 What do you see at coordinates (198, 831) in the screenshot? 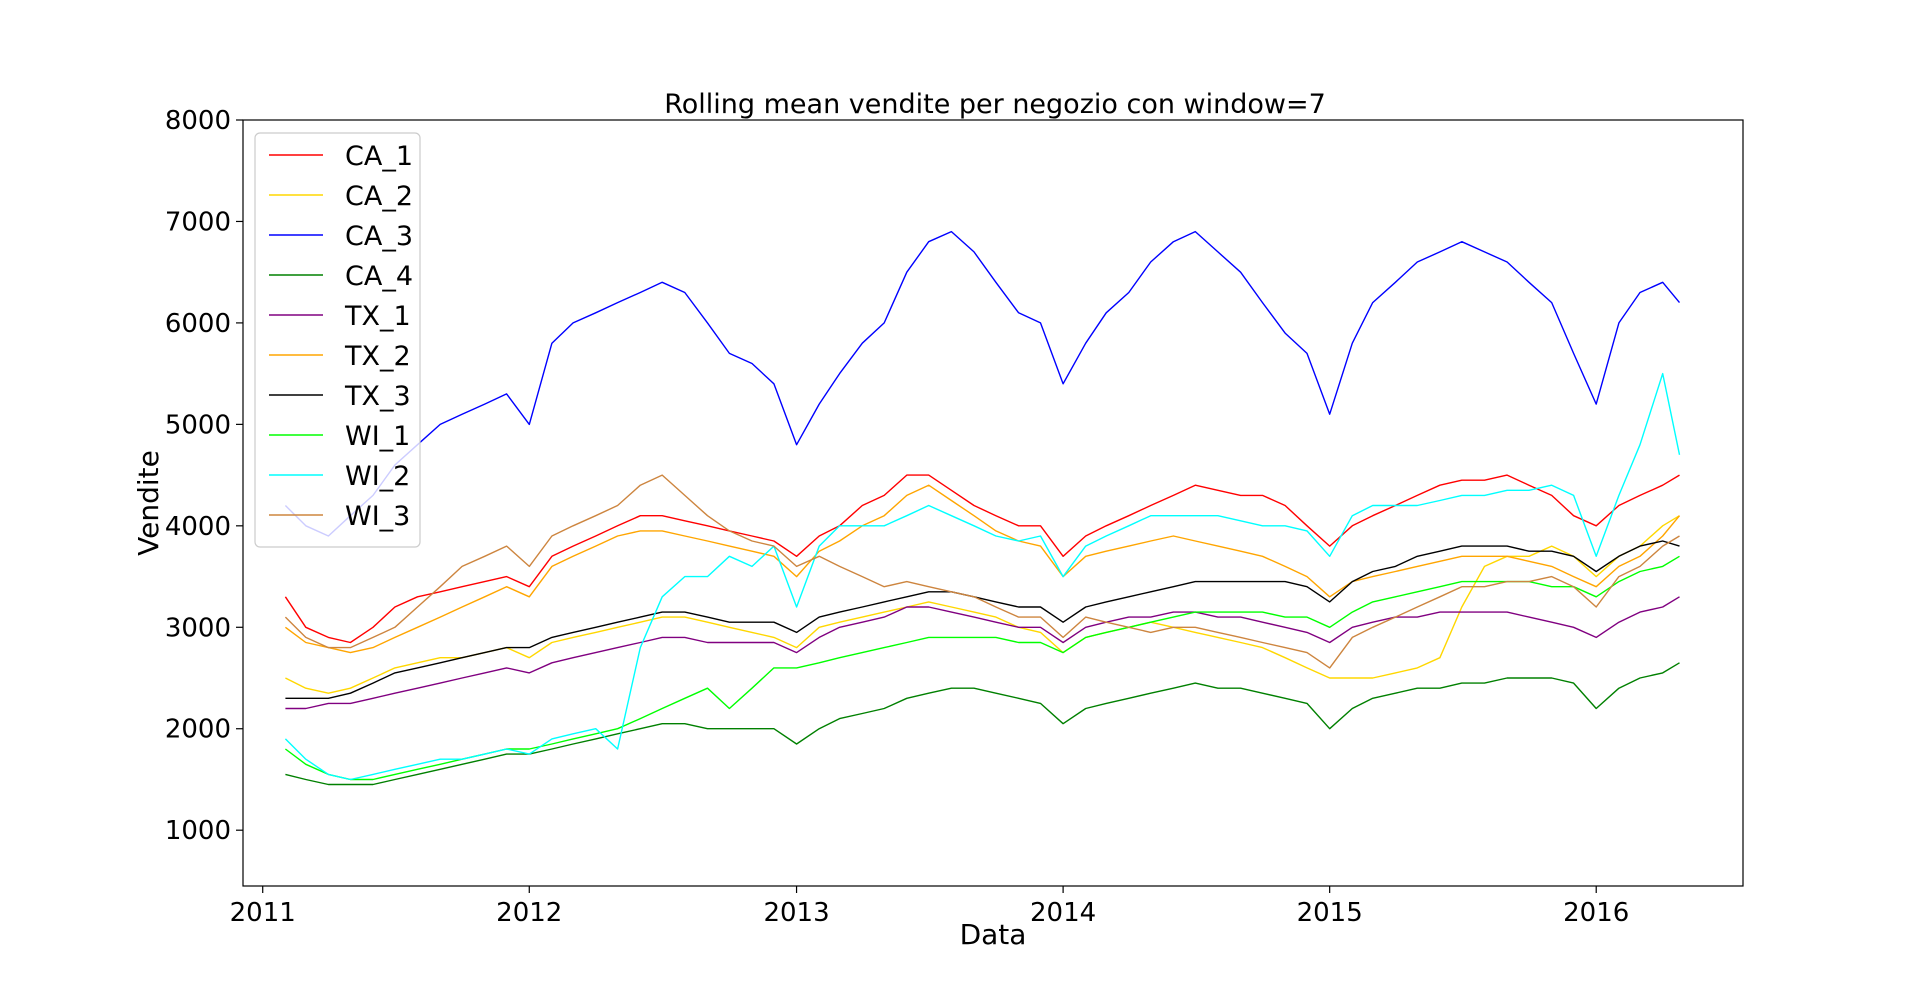
I see `y-tick-label: 1000` at bounding box center [198, 831].